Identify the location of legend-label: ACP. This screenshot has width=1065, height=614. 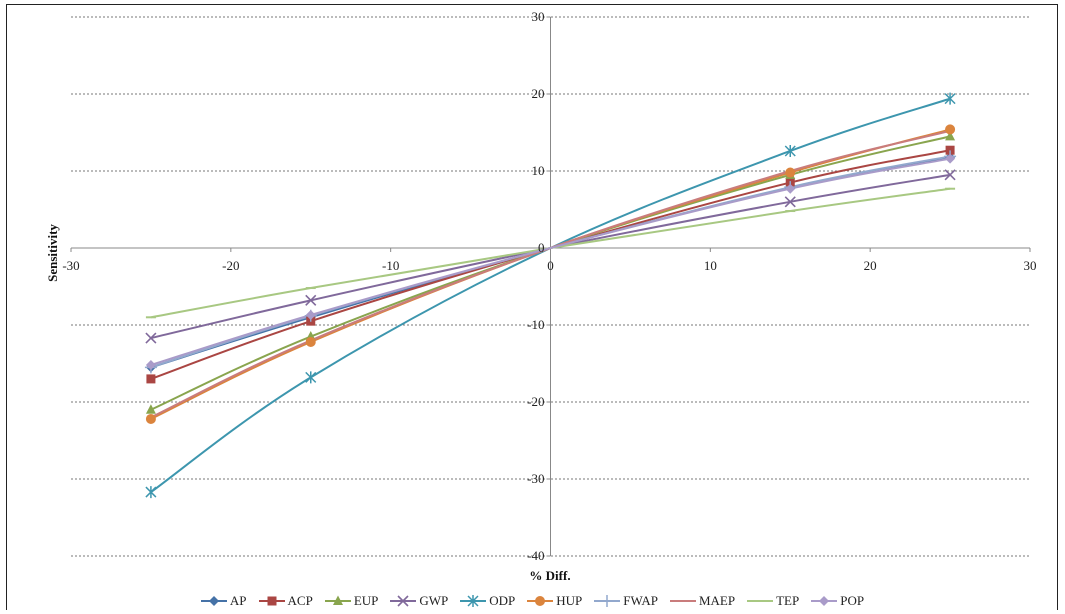
(300, 600).